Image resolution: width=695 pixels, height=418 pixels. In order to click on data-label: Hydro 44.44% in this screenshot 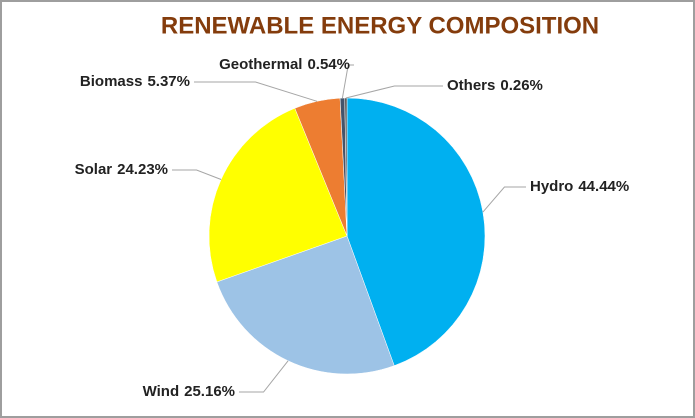, I will do `click(579, 186)`.